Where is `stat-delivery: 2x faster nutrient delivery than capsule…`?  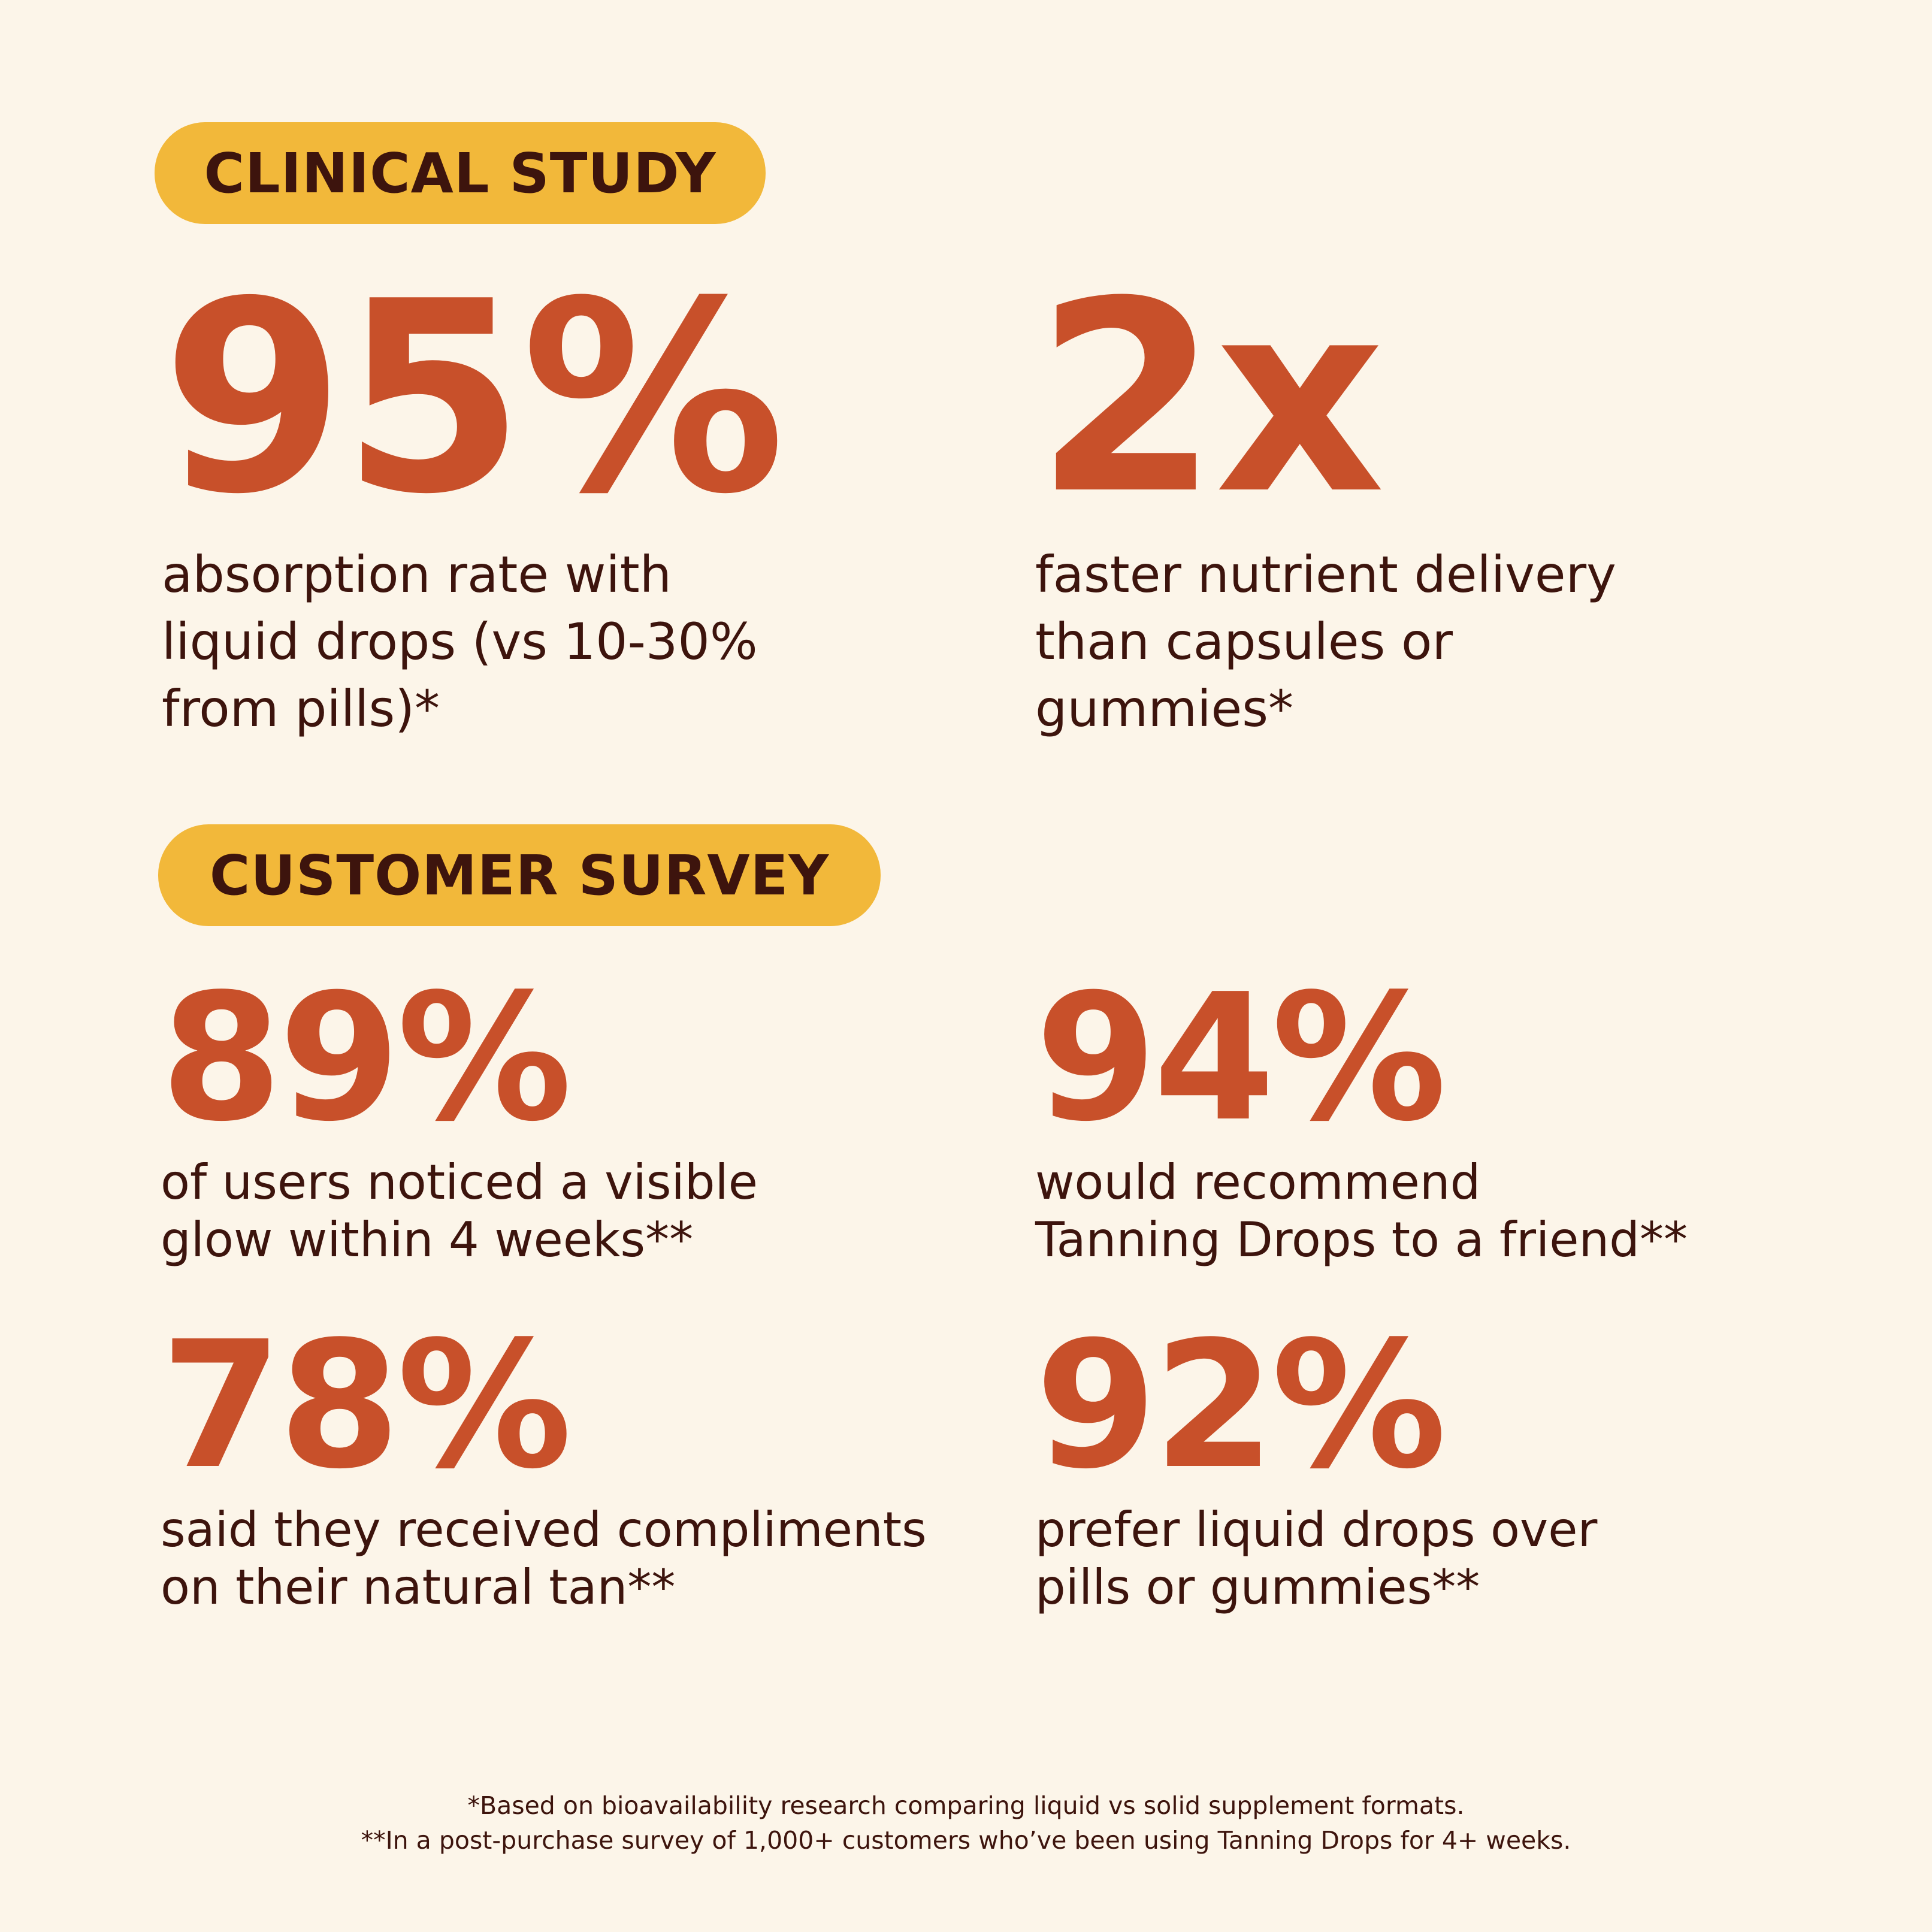
stat-delivery: 2x faster nutrient delivery than capsule… is located at coordinates (1460, 504).